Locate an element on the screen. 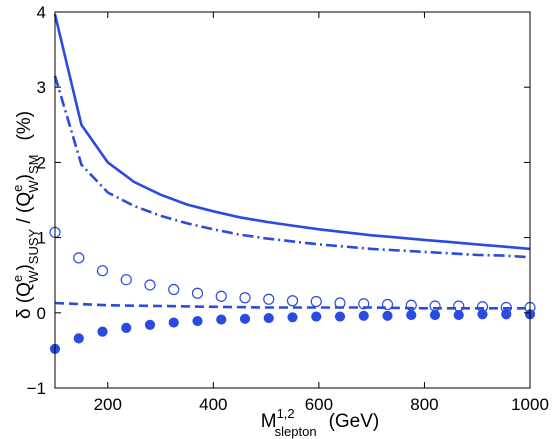 Image resolution: width=554 pixels, height=439 pixels. y-tick-label: 0 is located at coordinates (41, 313).